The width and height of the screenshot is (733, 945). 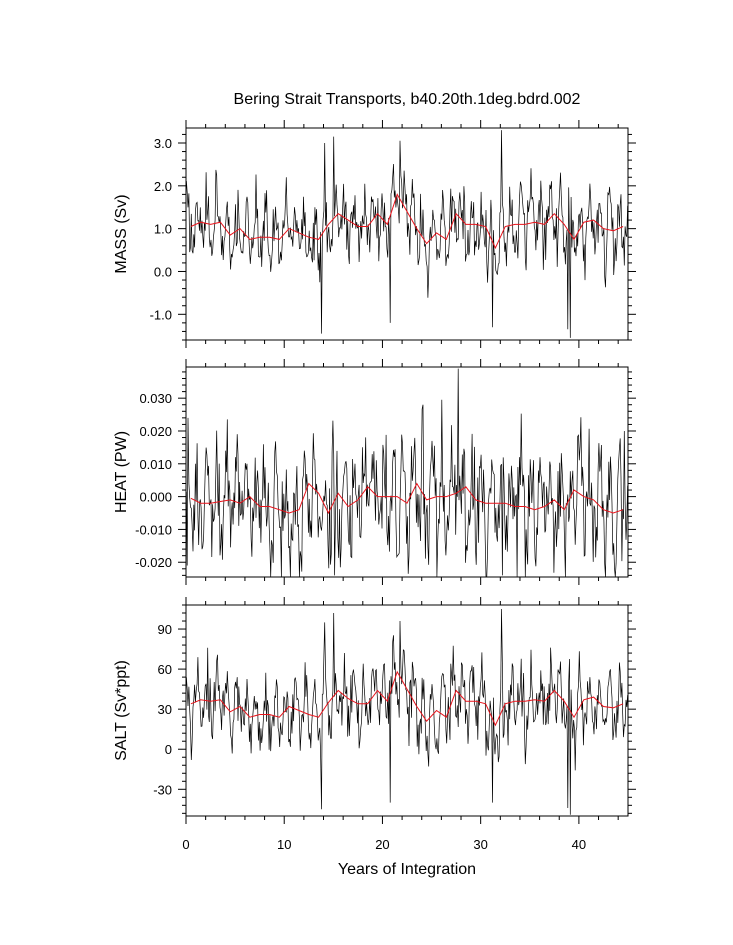 What do you see at coordinates (121, 472) in the screenshot?
I see `y-axis-title: HEAT (PW)` at bounding box center [121, 472].